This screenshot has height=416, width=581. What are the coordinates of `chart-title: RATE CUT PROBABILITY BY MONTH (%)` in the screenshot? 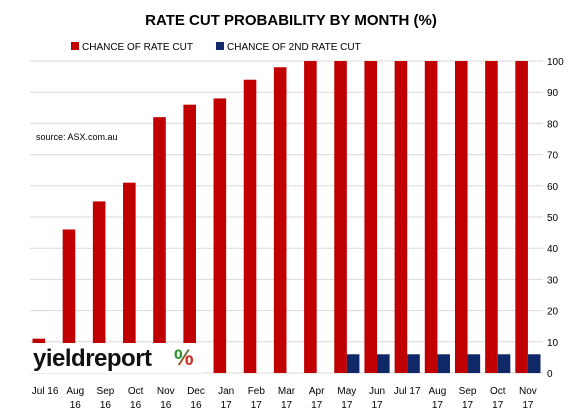 It's located at (291, 20).